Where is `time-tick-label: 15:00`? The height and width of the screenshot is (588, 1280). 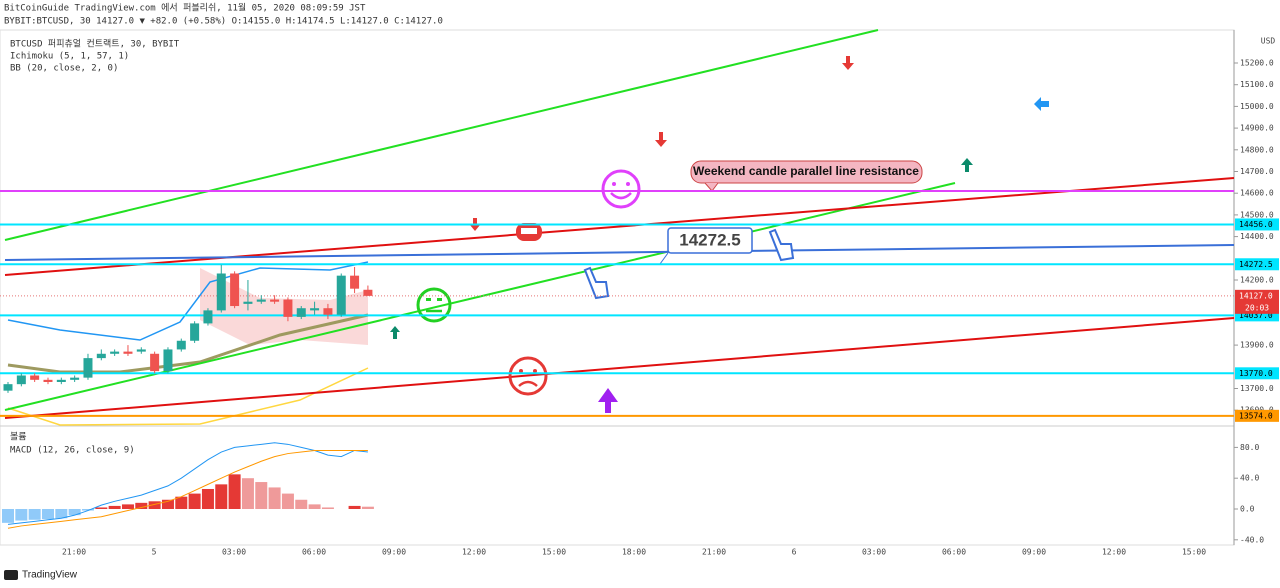 time-tick-label: 15:00 is located at coordinates (1194, 552).